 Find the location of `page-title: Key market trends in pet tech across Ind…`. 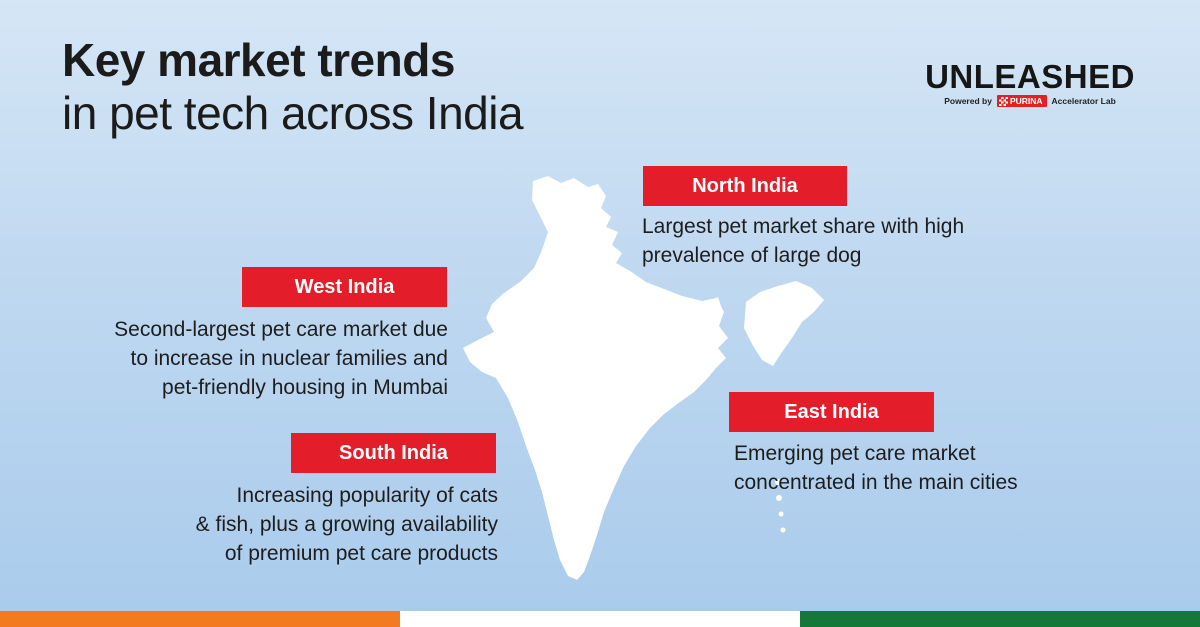

page-title: Key market trends in pet tech across Ind… is located at coordinates (293, 87).